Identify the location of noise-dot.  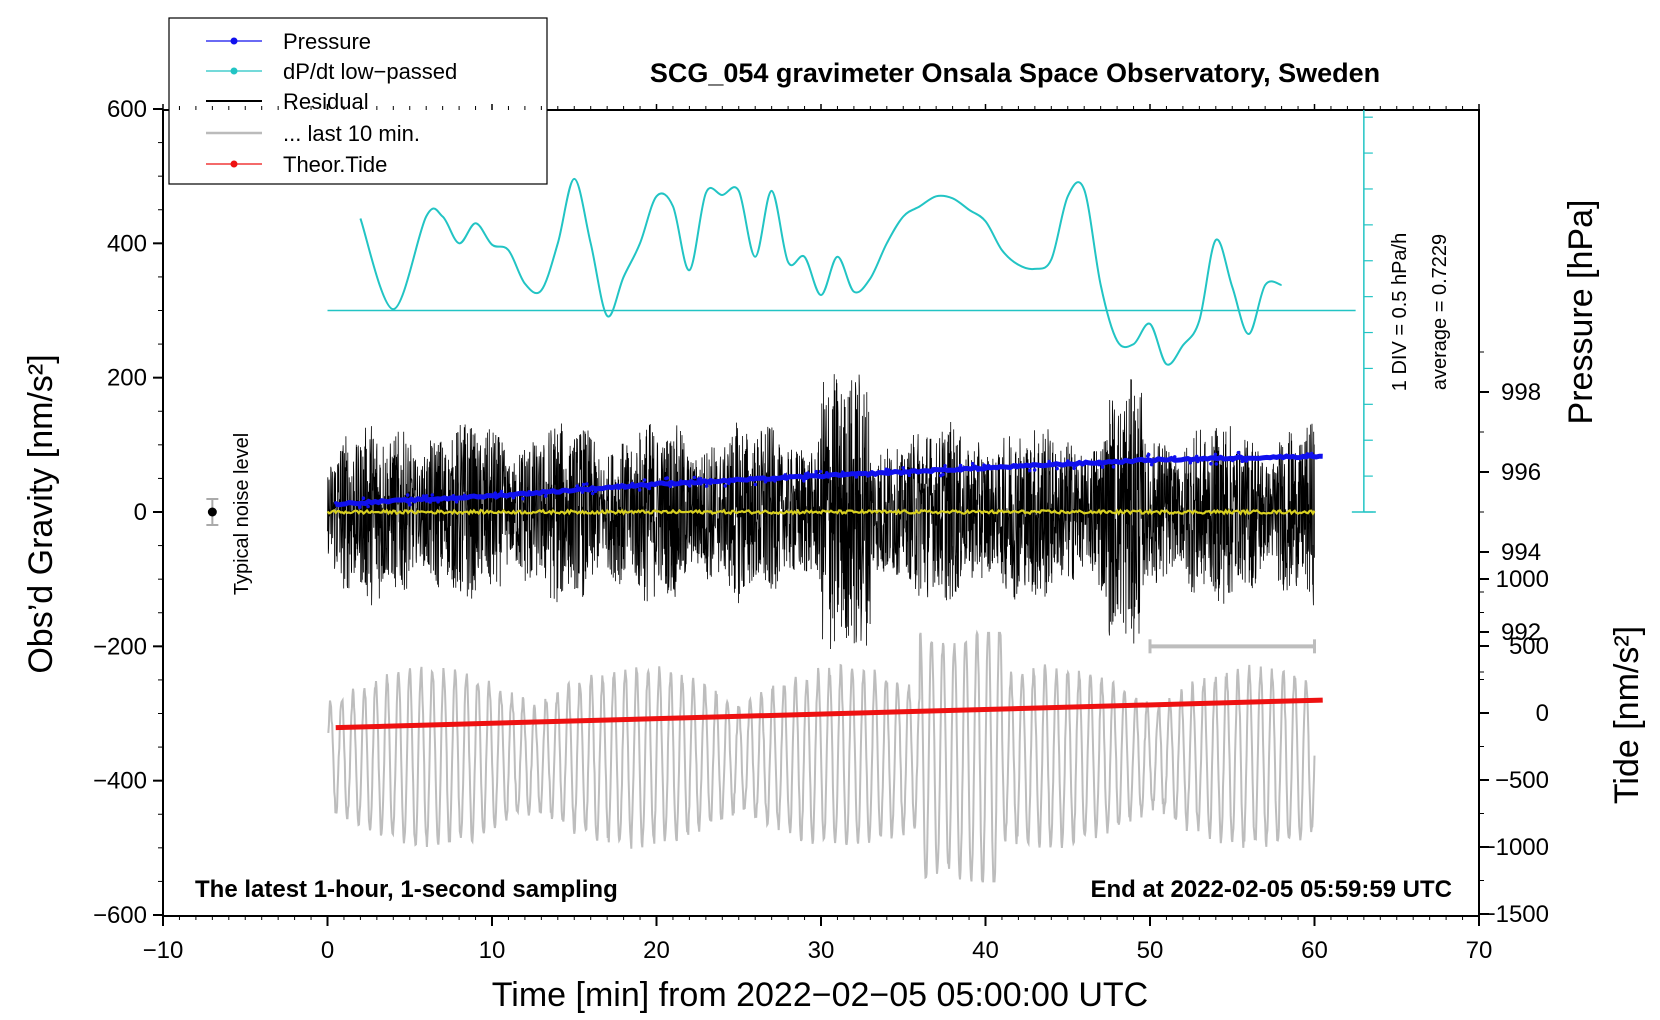
(212, 512).